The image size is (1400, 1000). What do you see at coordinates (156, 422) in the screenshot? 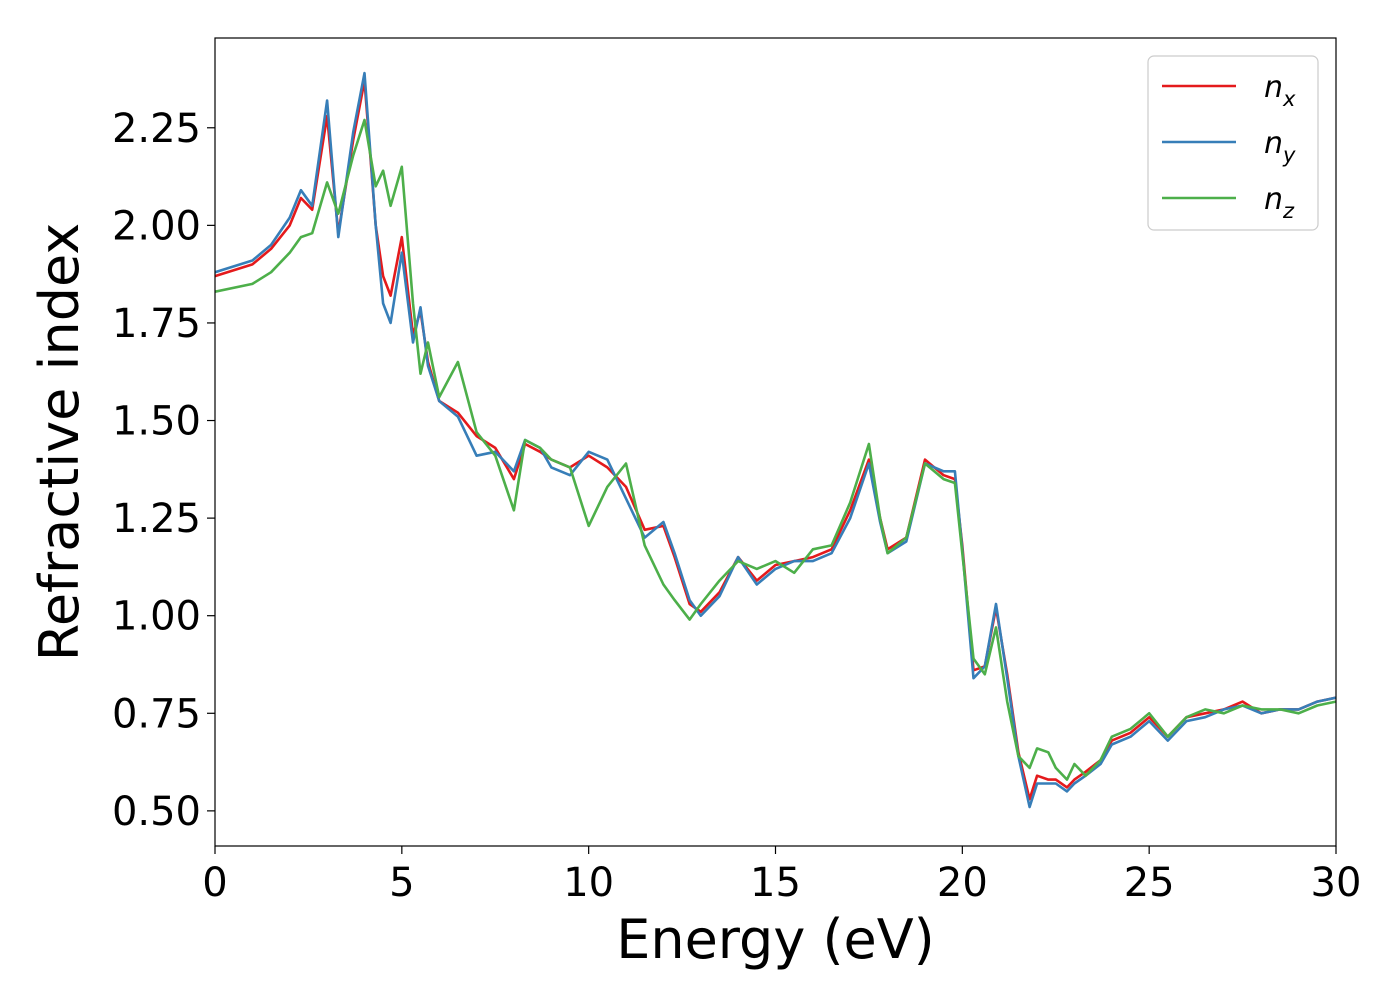
I see `y-tick-label: 1.50` at bounding box center [156, 422].